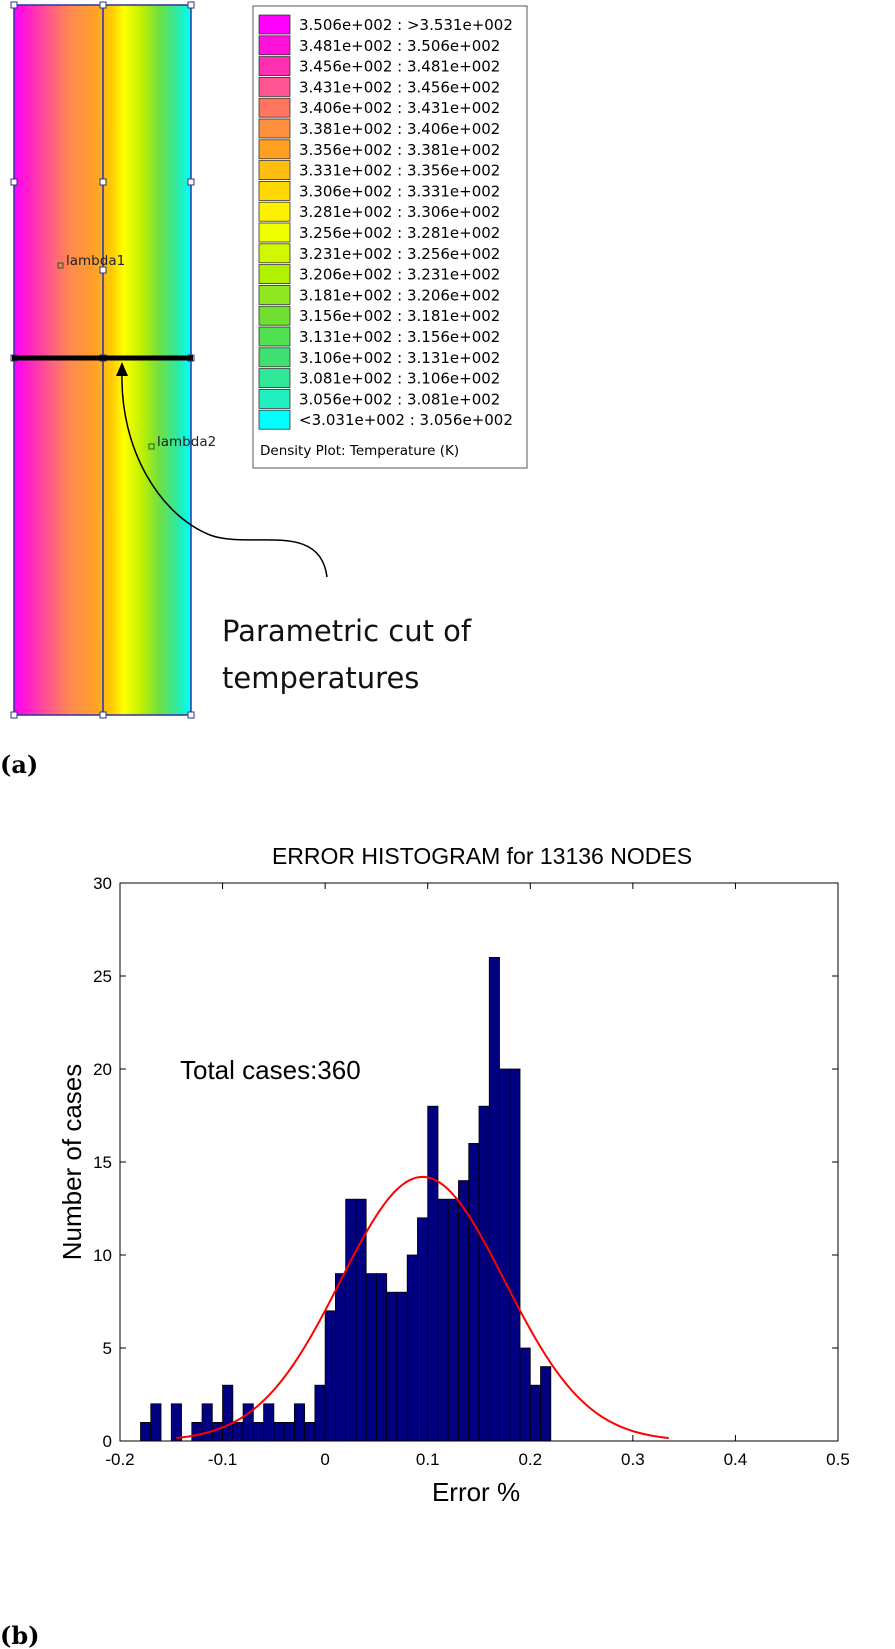 The image size is (895, 1649). I want to click on y-tick-label: 10, so click(102, 1255).